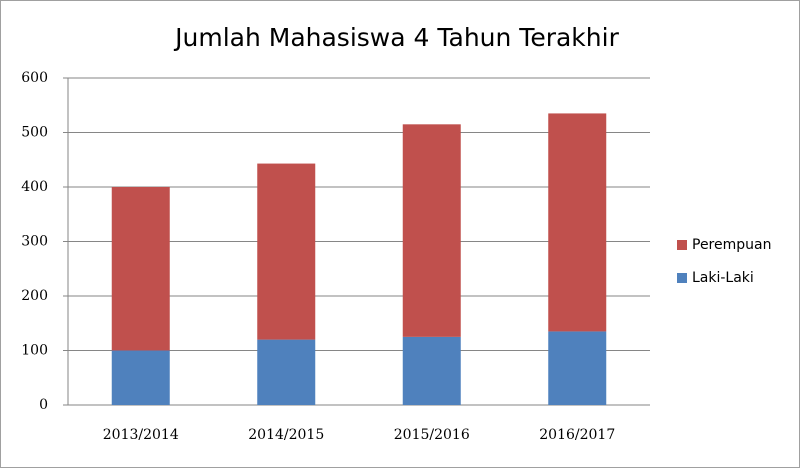 The image size is (800, 468). What do you see at coordinates (396, 37) in the screenshot?
I see `chart-title: Jumlah Mahasiswa 4 Tahun Terakhir` at bounding box center [396, 37].